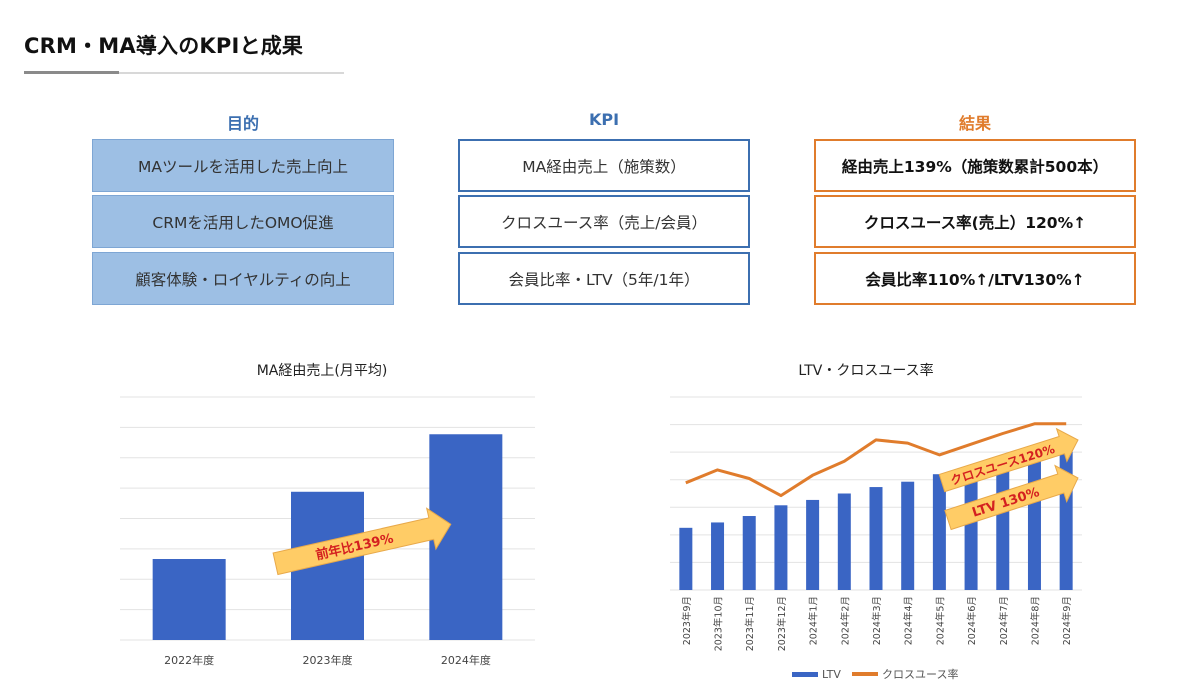  What do you see at coordinates (877, 620) in the screenshot?
I see `x-tick-label: 2024年3月` at bounding box center [877, 620].